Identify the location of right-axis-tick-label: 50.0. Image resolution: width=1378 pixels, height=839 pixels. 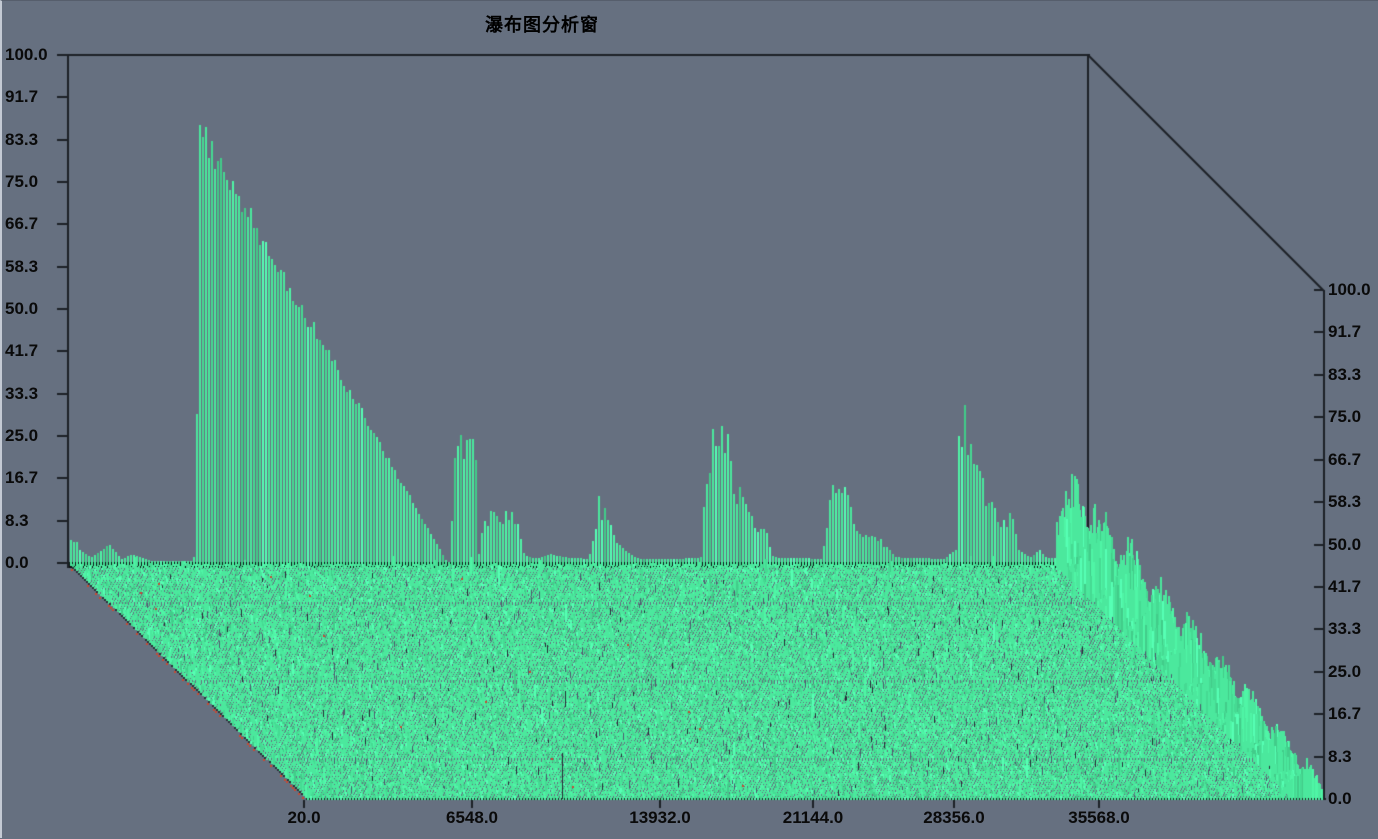
(1345, 544).